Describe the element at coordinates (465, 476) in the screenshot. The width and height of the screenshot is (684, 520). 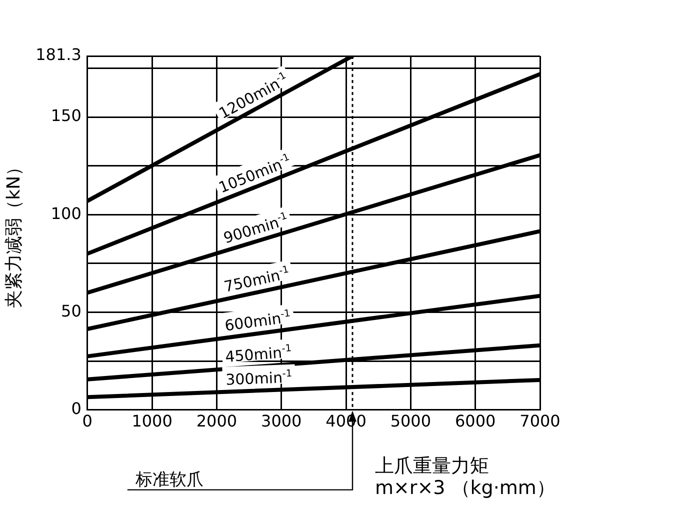
I see `x-axis-title: 上爪重量力矩 m×r×3 （kg·mm）` at that location.